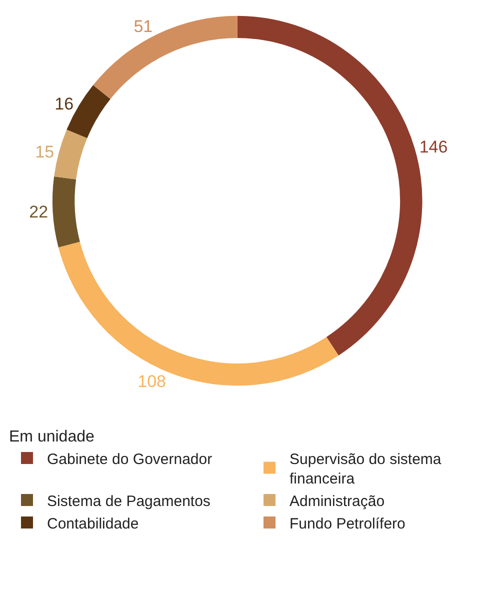 The image size is (497, 602). I want to click on legend-label: Gabinete do Governador, so click(129, 459).